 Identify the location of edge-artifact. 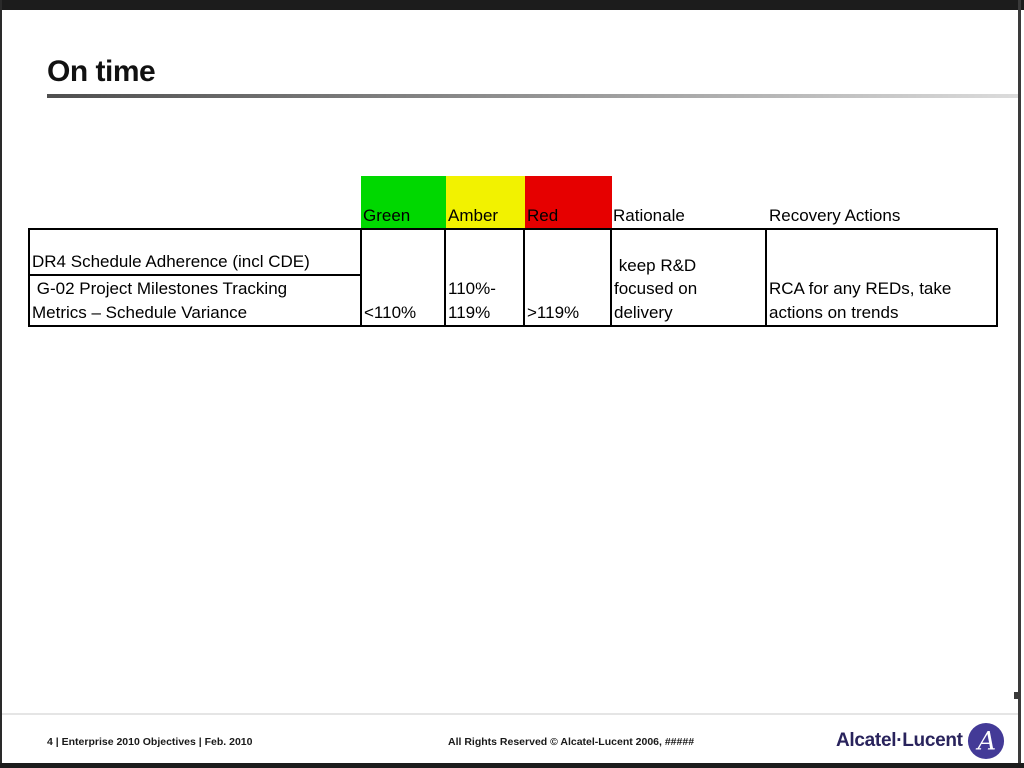
(1016, 695).